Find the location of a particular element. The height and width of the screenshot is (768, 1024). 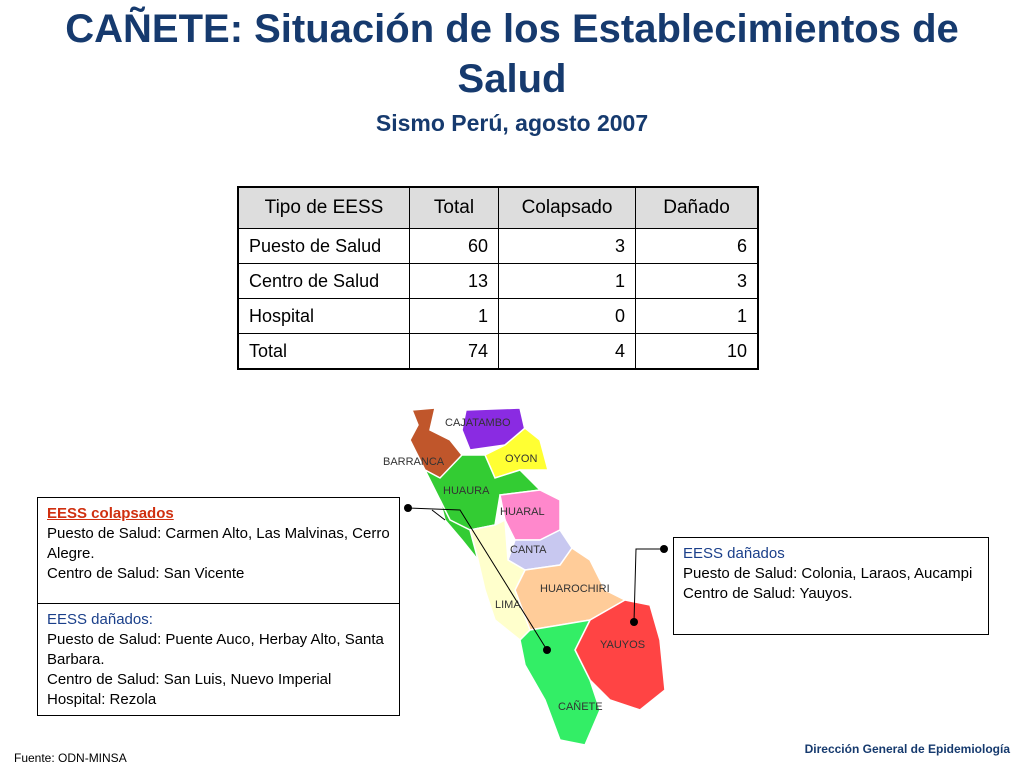

cell: Total is located at coordinates (323, 351).